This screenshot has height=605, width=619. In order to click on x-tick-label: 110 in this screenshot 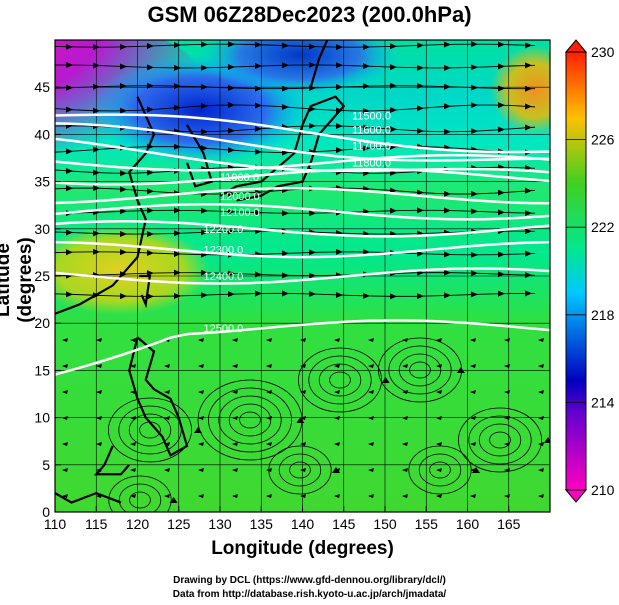, I will do `click(55, 524)`.